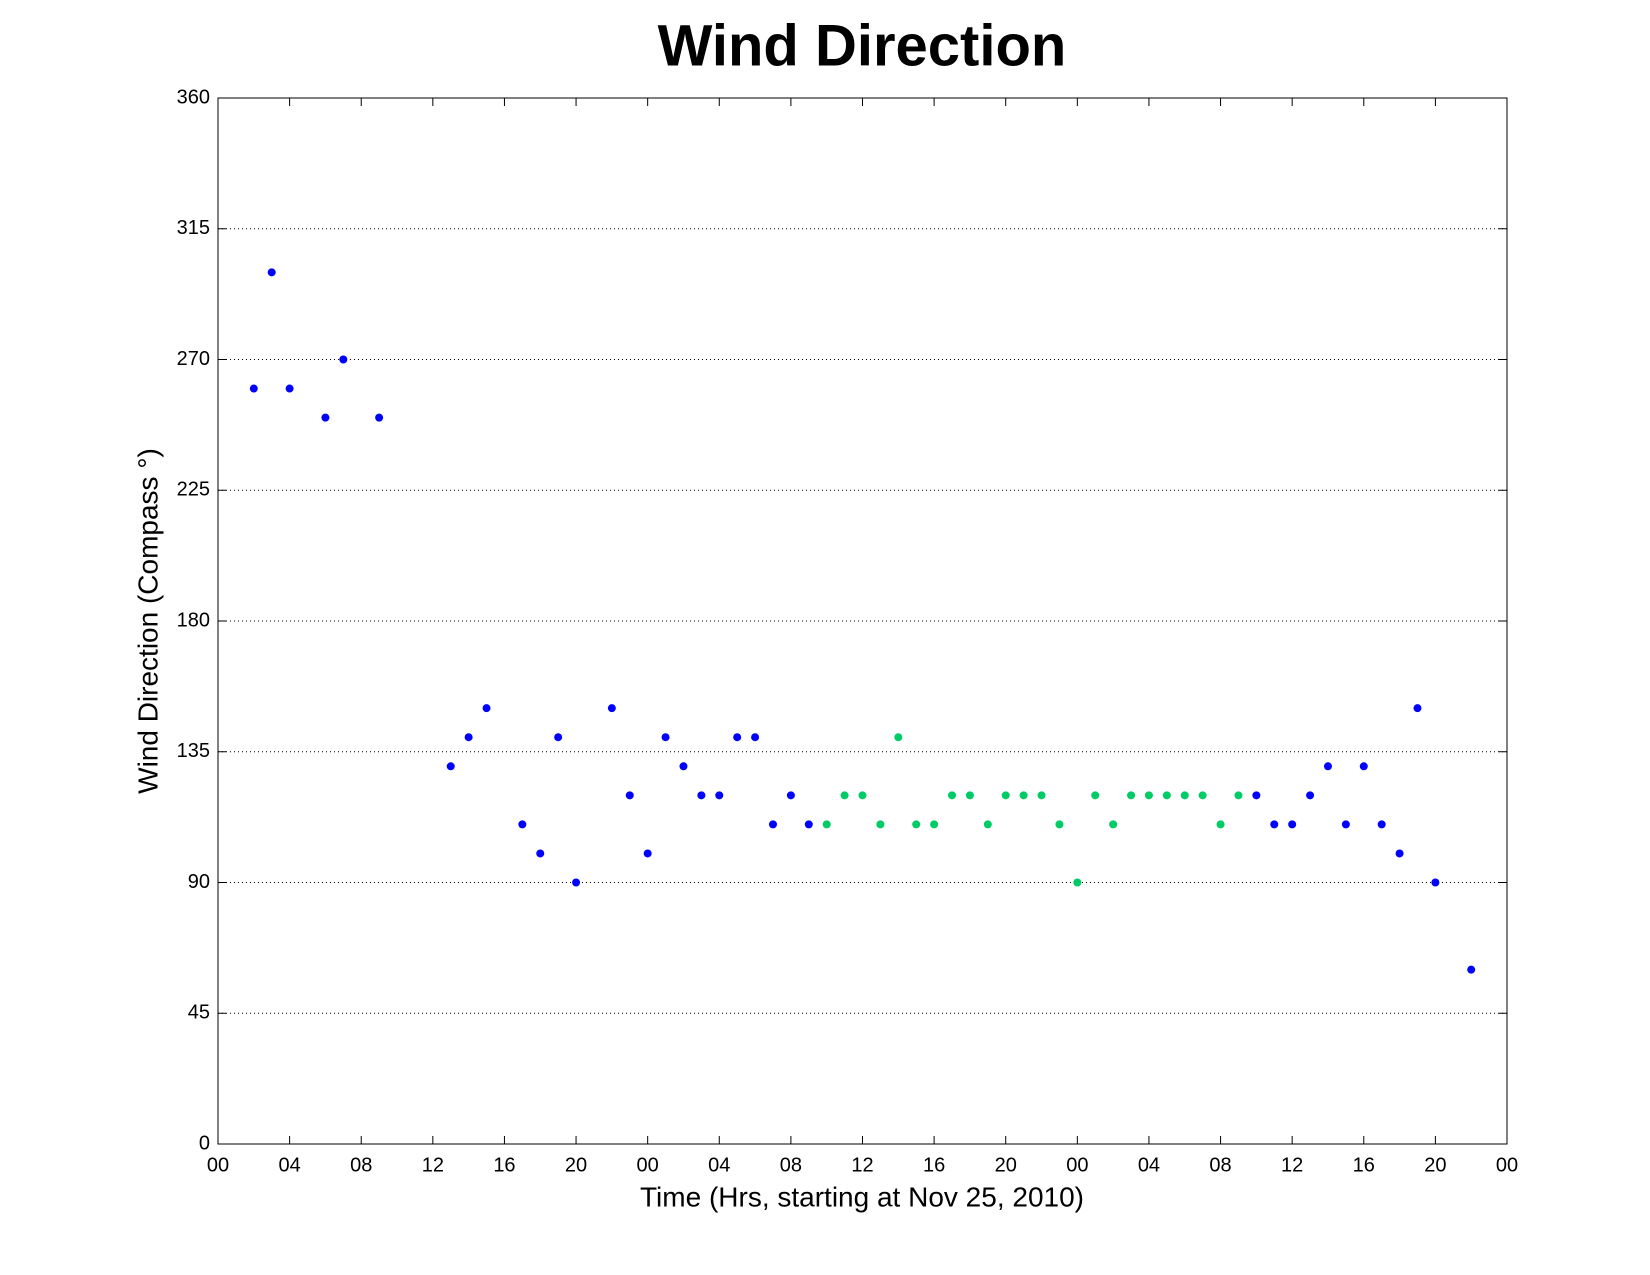  Describe the element at coordinates (199, 1013) in the screenshot. I see `y-tick-label: 45` at that location.